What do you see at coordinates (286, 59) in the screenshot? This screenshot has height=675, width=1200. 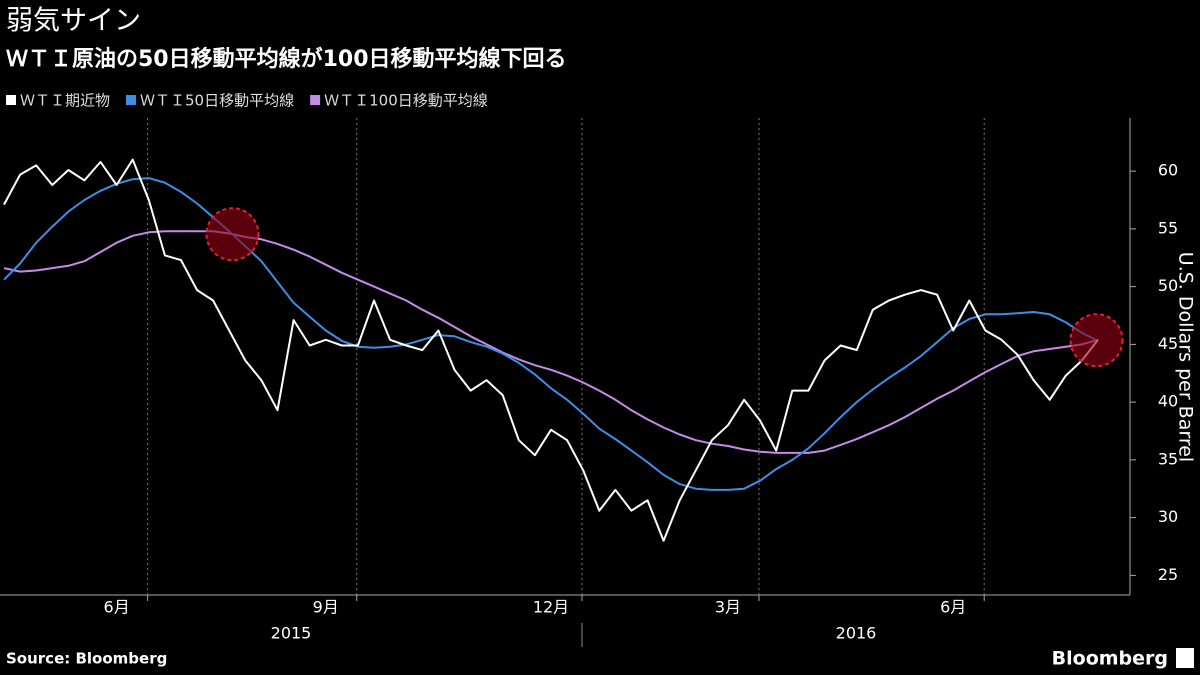 I see `chart-subtitle: ＷＴＩ原油の50日移動平均線が100日移動平均線下回る` at bounding box center [286, 59].